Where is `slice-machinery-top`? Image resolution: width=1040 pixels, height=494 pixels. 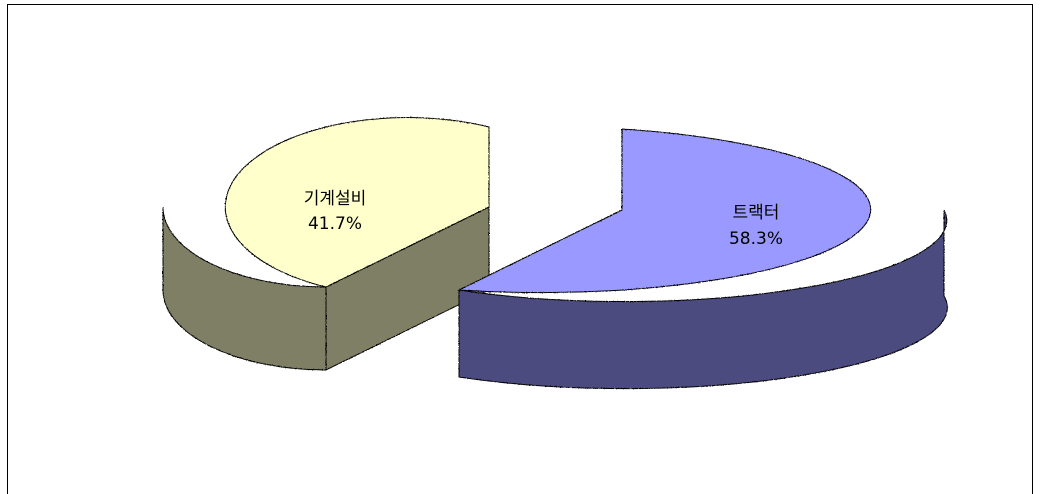 slice-machinery-top is located at coordinates (357, 202).